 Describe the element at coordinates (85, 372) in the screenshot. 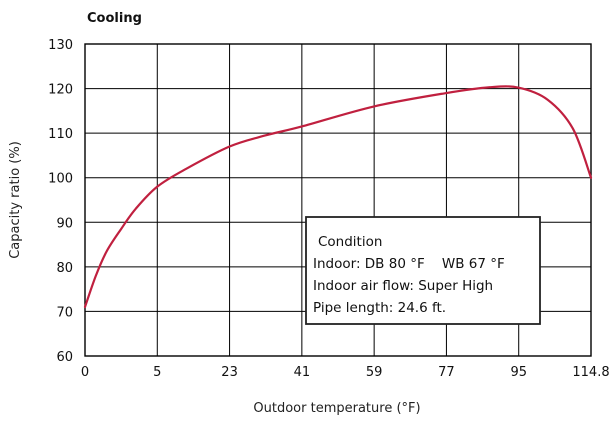

I see `x-tick-label: 0` at that location.